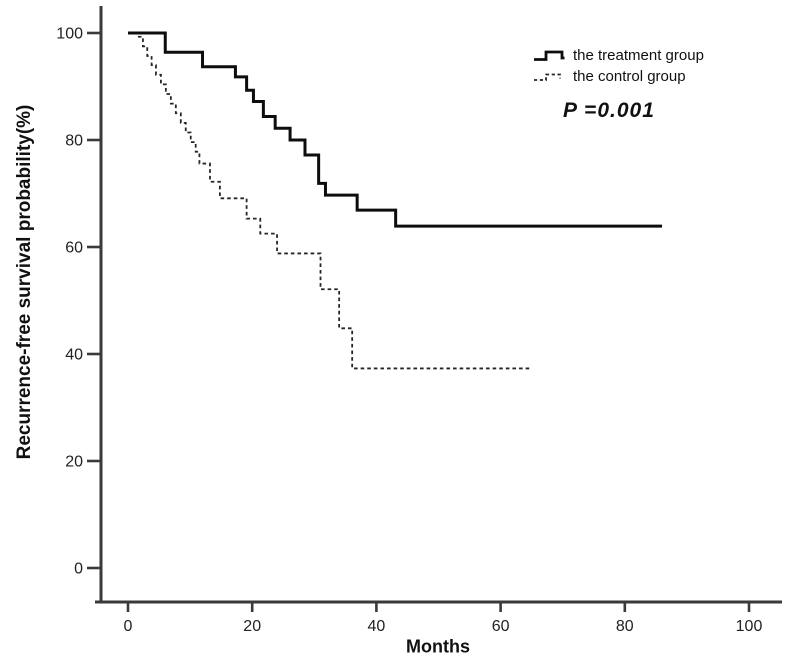 The width and height of the screenshot is (791, 663). I want to click on y-tick-label: 100, so click(69, 34).